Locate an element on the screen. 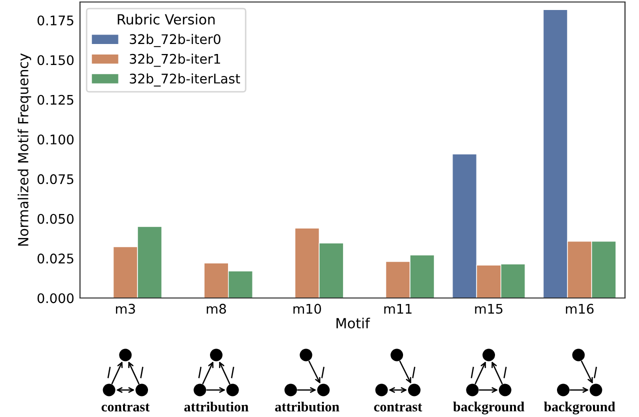 The width and height of the screenshot is (639, 417). y-axis-title: Normalized Motif Frequency is located at coordinates (25, 149).